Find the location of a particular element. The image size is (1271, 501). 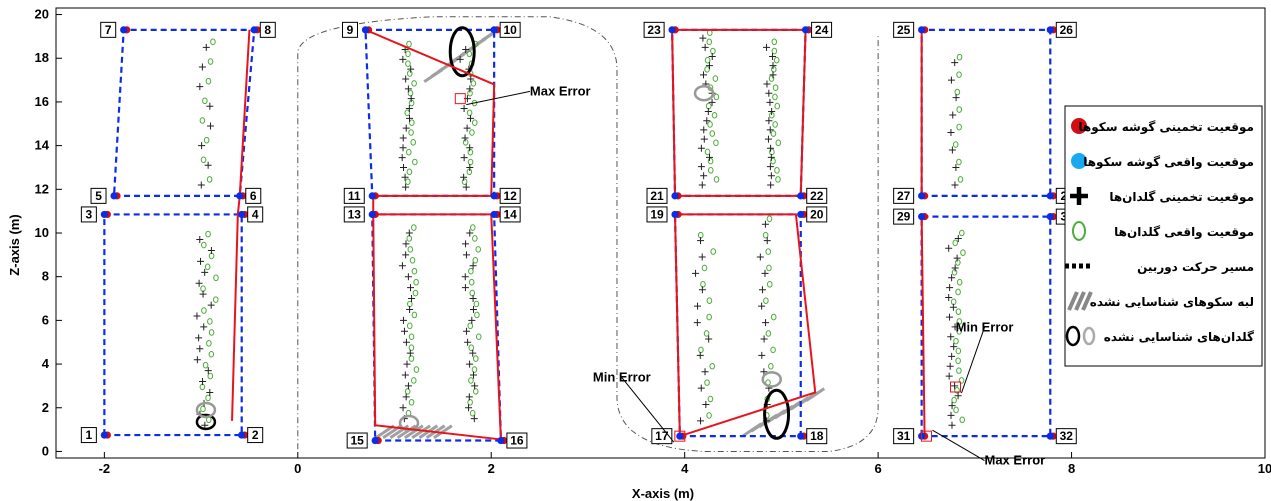

corner-id-label: 6 is located at coordinates (253, 196).